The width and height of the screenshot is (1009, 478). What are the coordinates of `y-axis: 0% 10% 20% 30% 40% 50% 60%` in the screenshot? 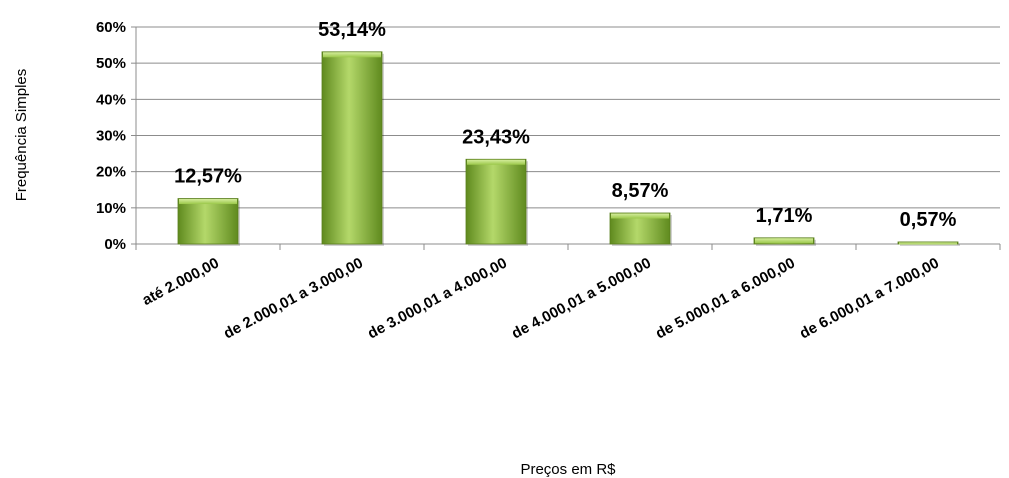 It's located at (116, 136).